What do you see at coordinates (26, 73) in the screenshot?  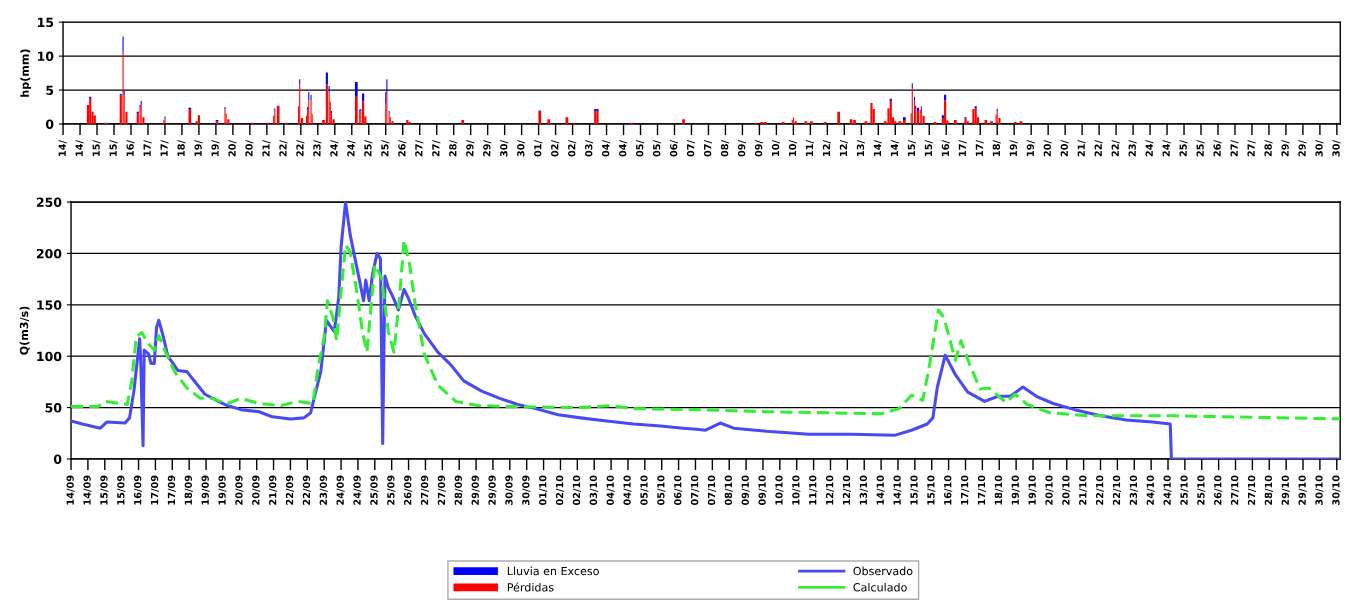 I see `y-axis-title: hp(mm)` at bounding box center [26, 73].